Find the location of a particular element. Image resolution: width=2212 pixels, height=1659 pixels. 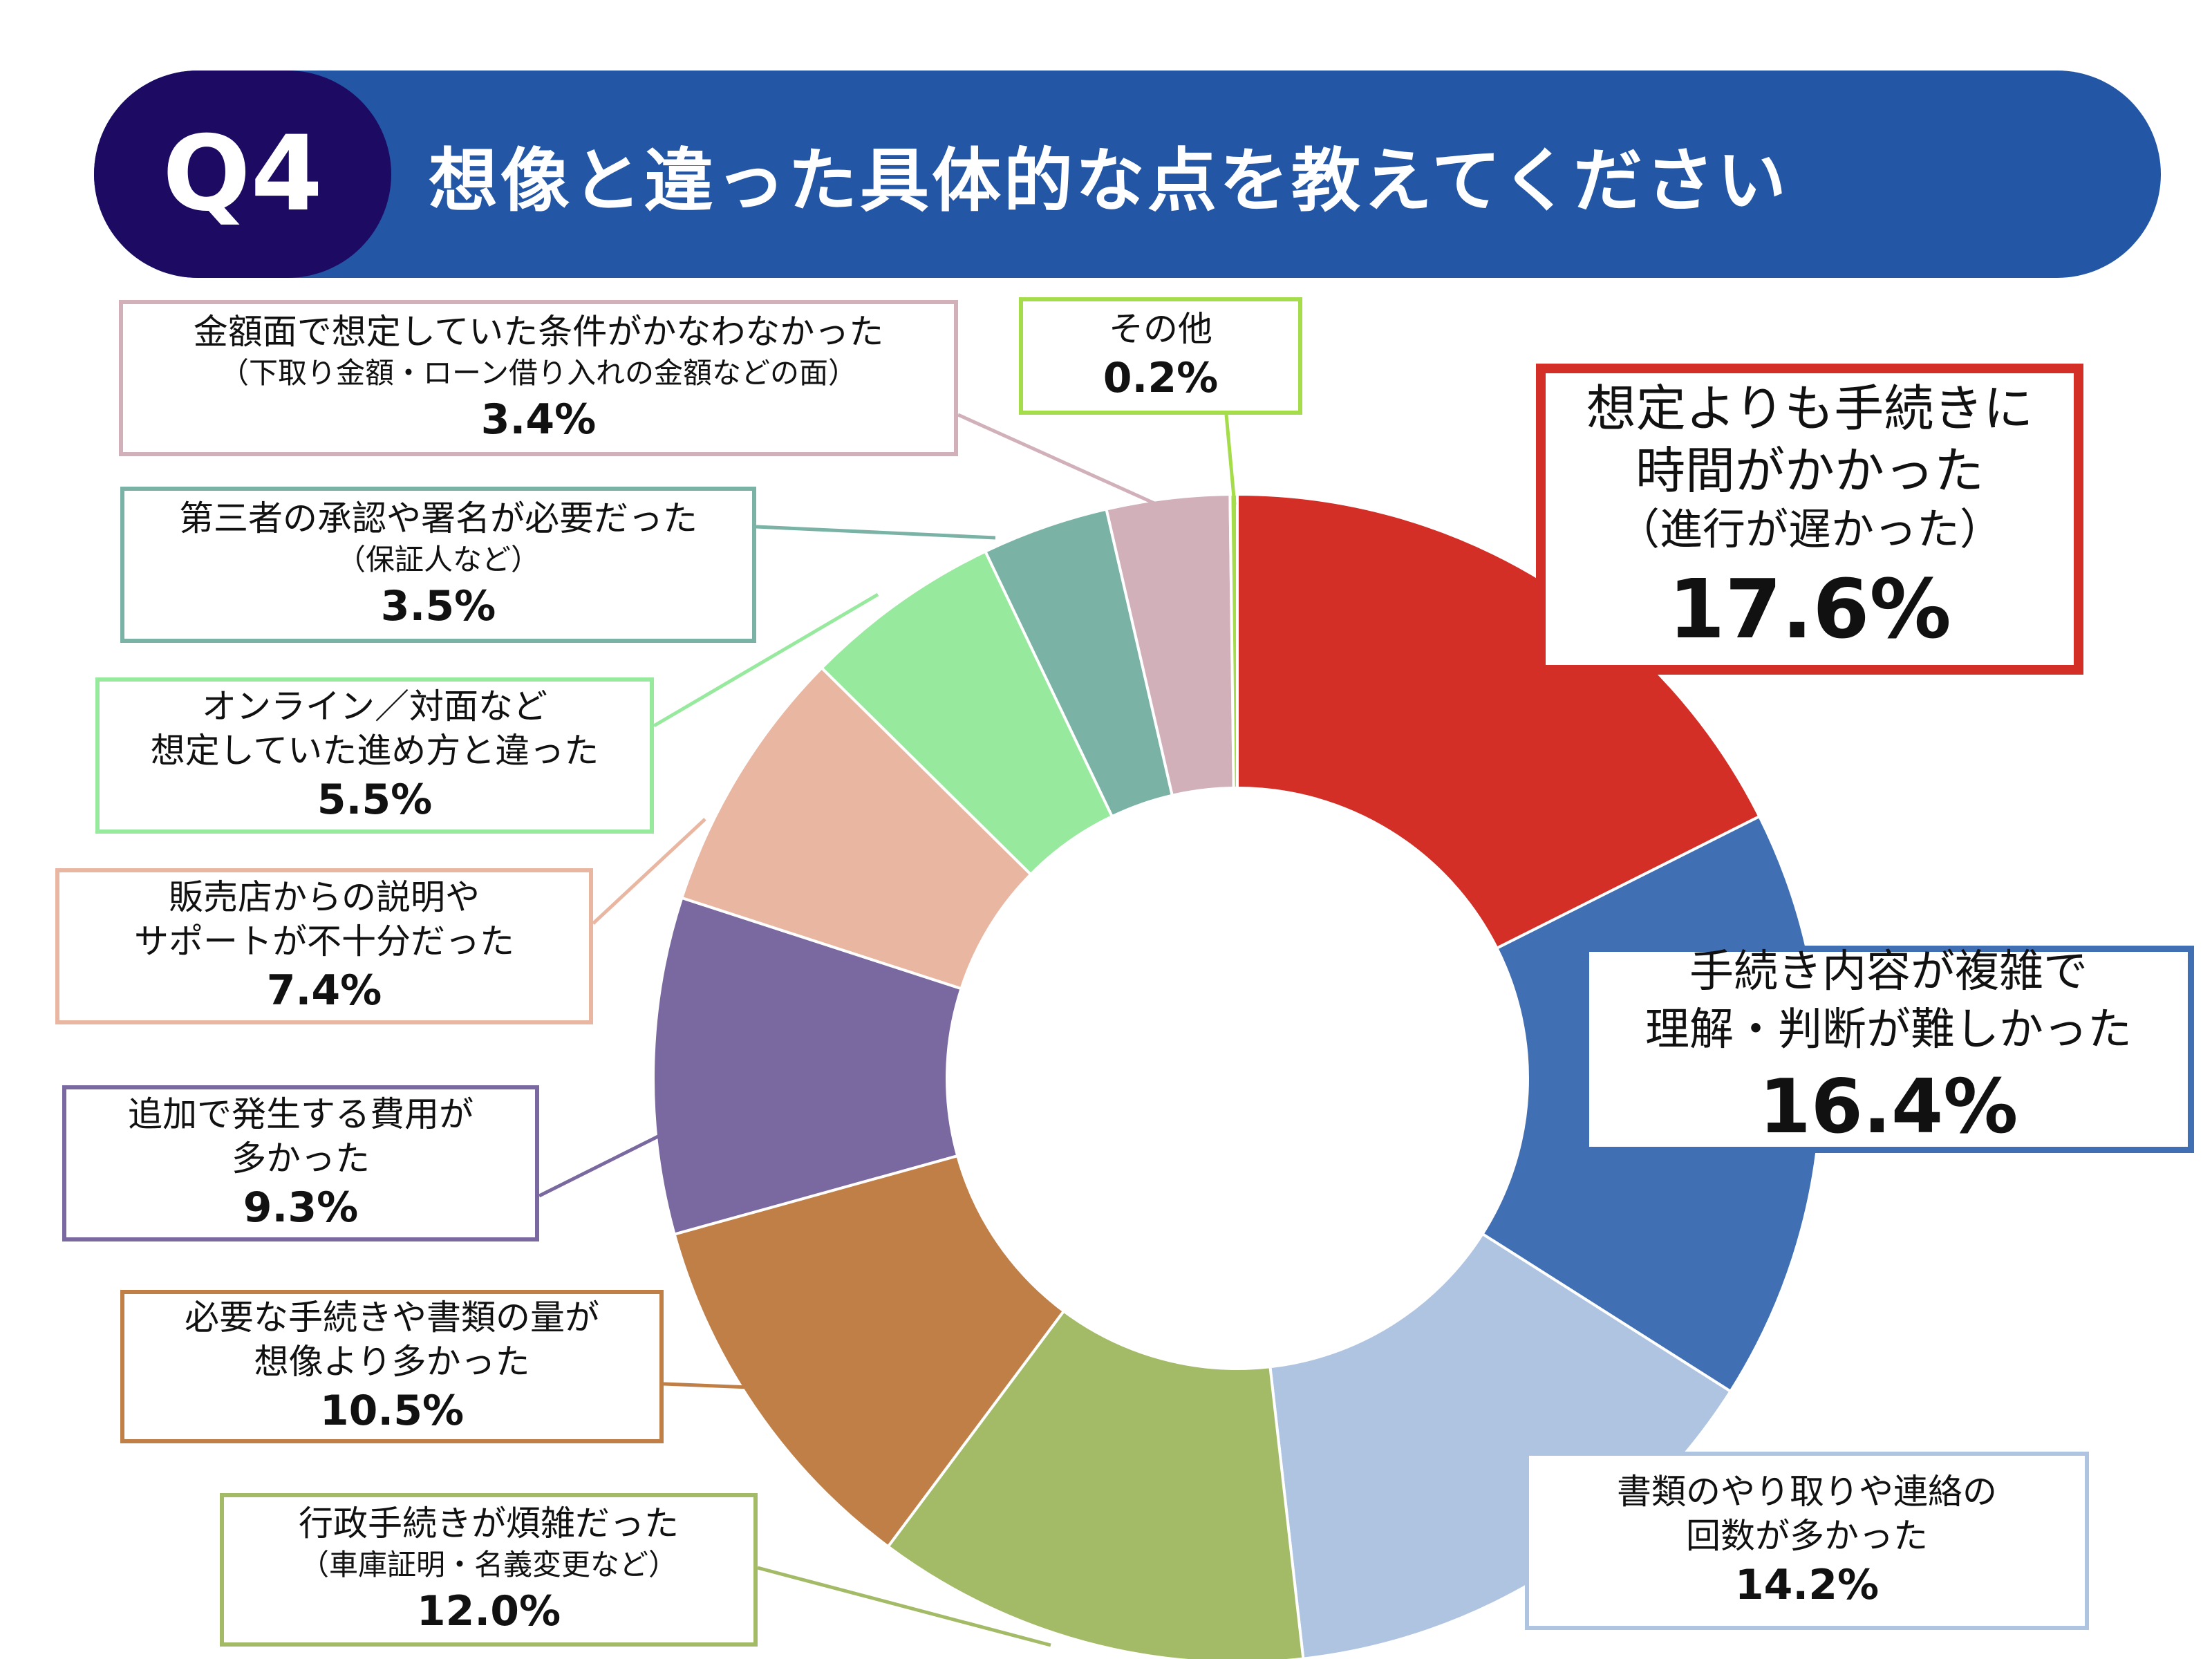

slice-label-text: 手続き内容が複雑で is located at coordinates (1888, 971).